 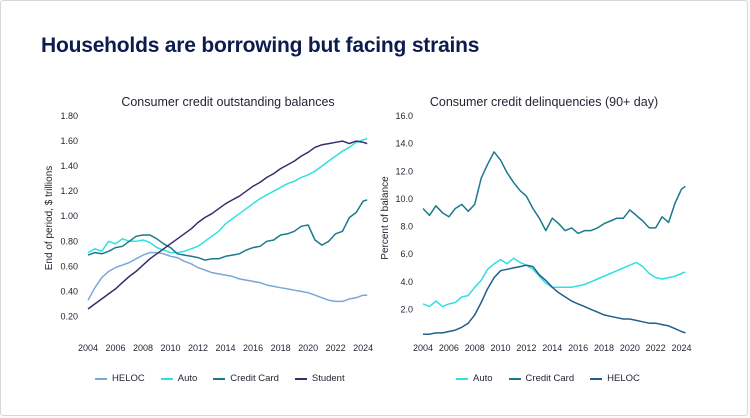 I want to click on delinquency-x-tick-label: 2008, so click(x=475, y=348).